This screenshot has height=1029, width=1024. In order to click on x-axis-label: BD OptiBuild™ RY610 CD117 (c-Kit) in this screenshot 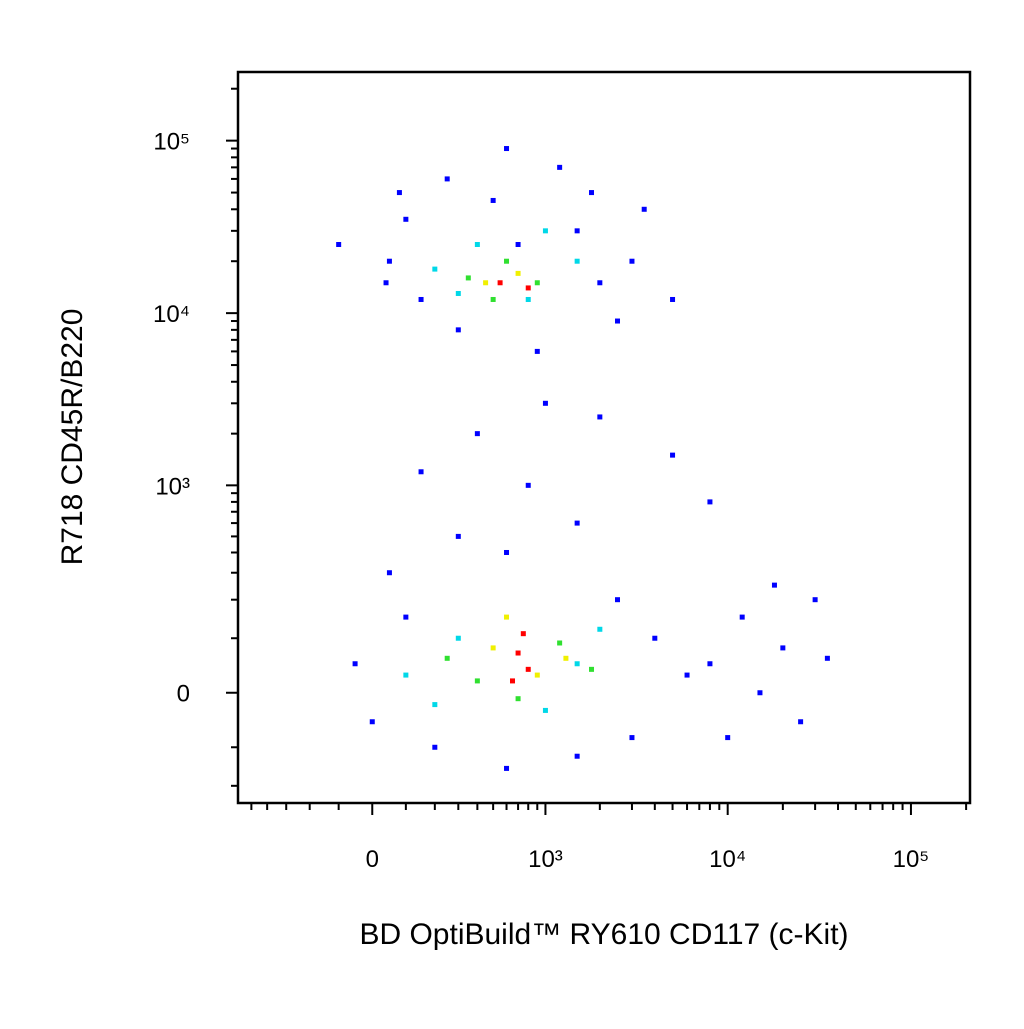, I will do `click(603, 934)`.